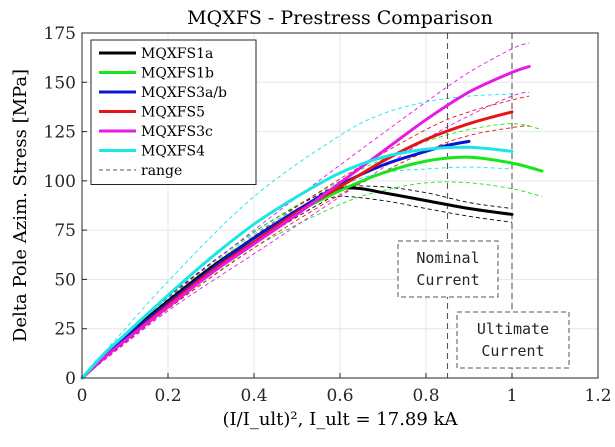  I want to click on annotation-layer: Nominal Current Ultimate Current, so click(483, 304).